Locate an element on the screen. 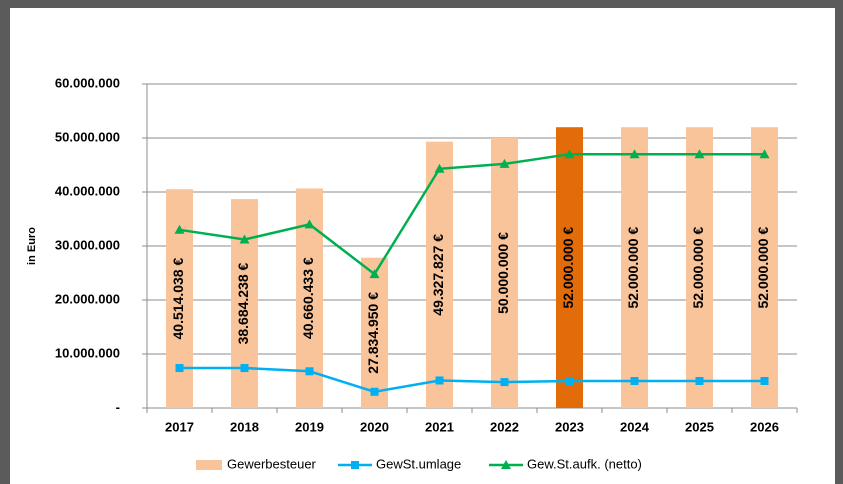 The image size is (843, 484). bar-value-label: 38.684.238 € is located at coordinates (243, 303).